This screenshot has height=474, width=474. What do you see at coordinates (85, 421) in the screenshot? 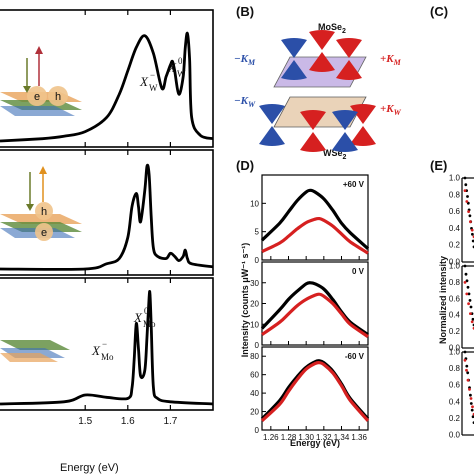
I see `x-tick-label: 1.5` at bounding box center [85, 421].